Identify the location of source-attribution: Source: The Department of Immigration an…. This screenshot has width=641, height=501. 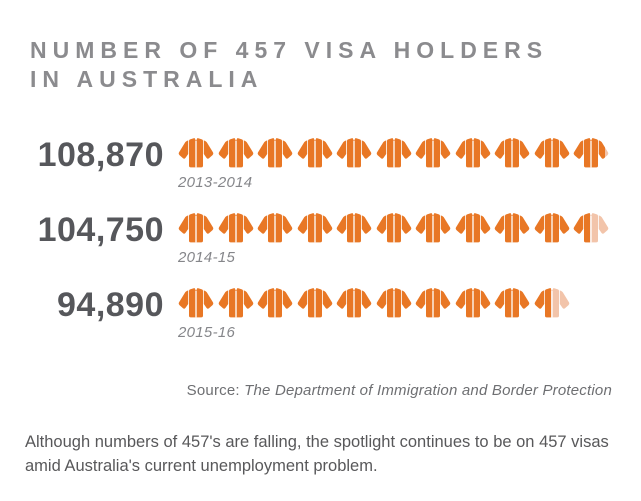
(399, 390).